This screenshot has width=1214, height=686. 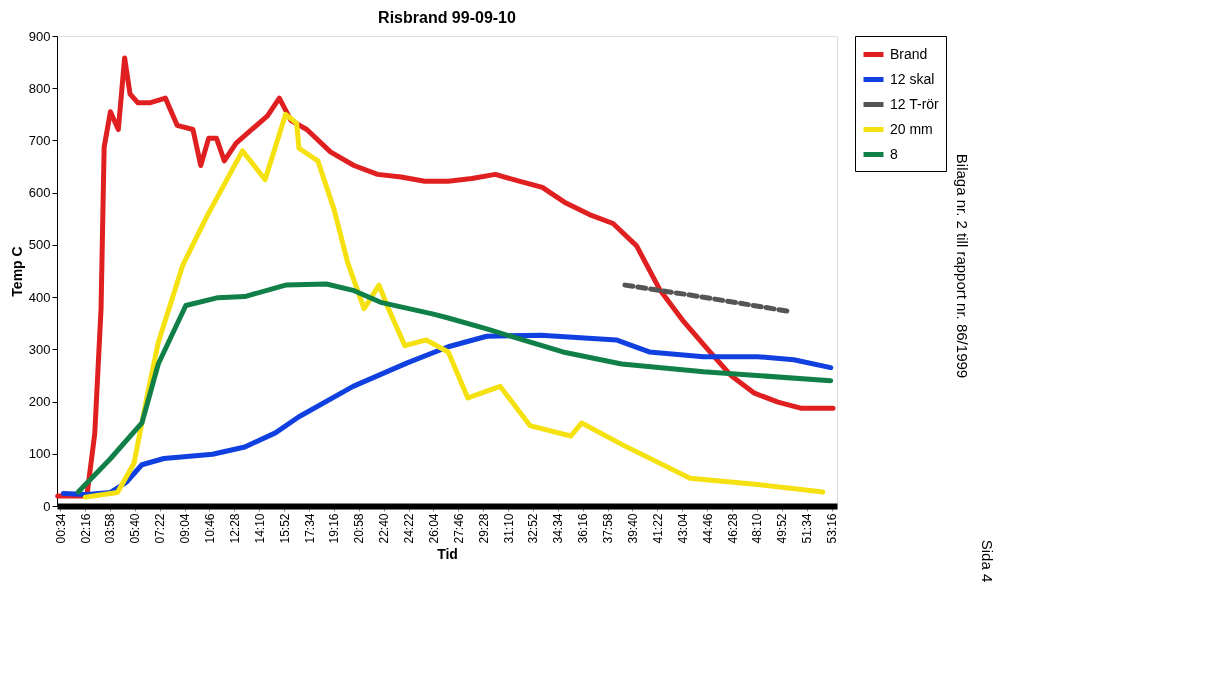 I want to click on x-tick-label: 36:16, so click(x=583, y=528).